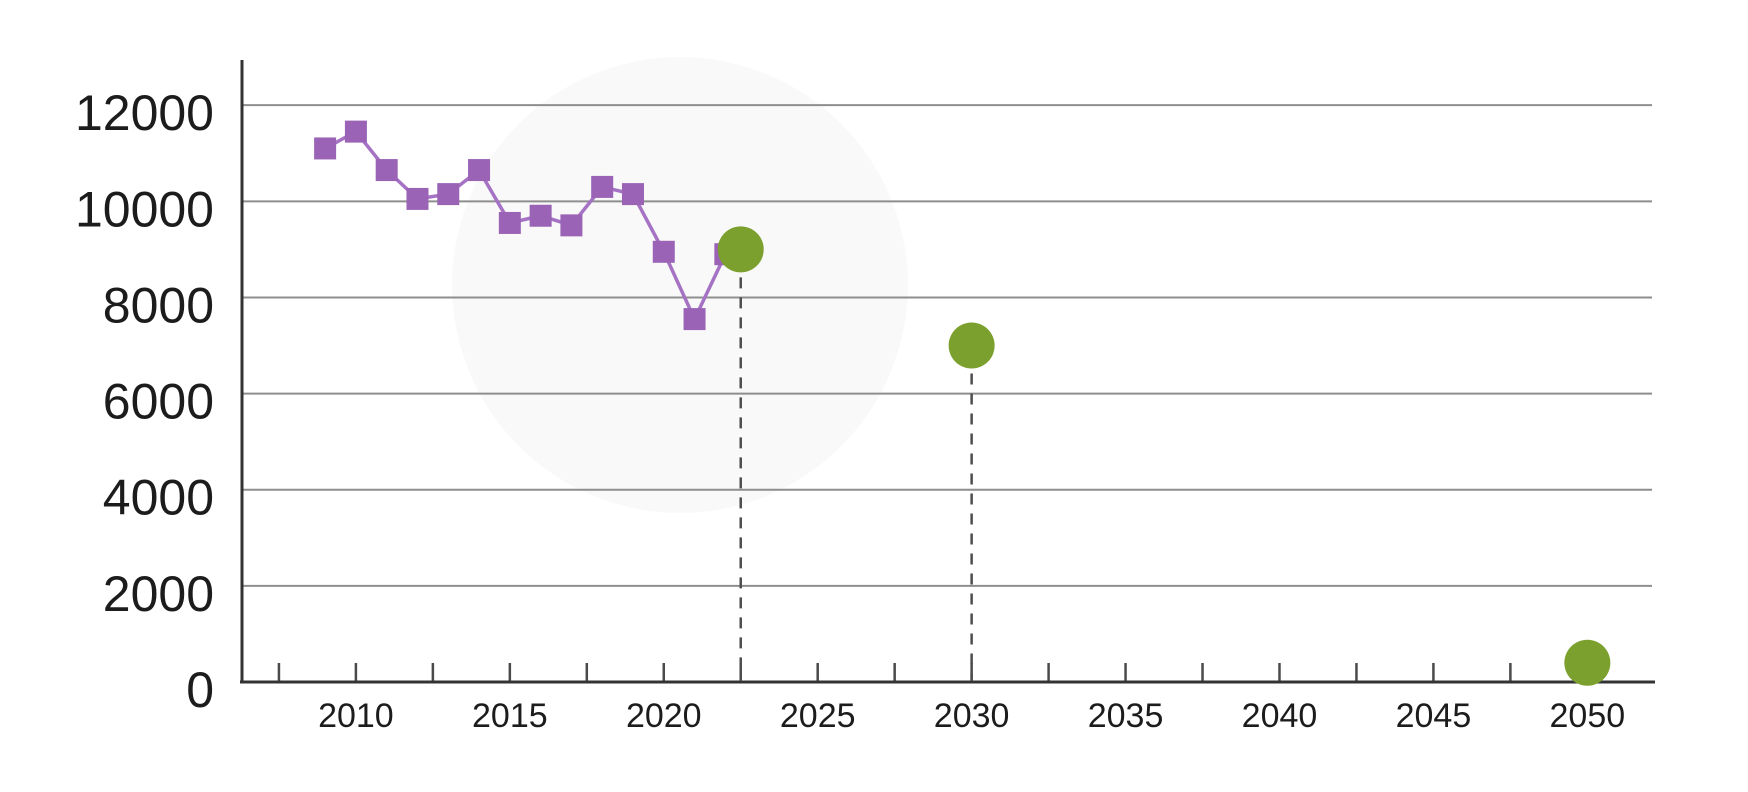 The width and height of the screenshot is (1748, 792). What do you see at coordinates (972, 716) in the screenshot?
I see `x-axis-label: 2030` at bounding box center [972, 716].